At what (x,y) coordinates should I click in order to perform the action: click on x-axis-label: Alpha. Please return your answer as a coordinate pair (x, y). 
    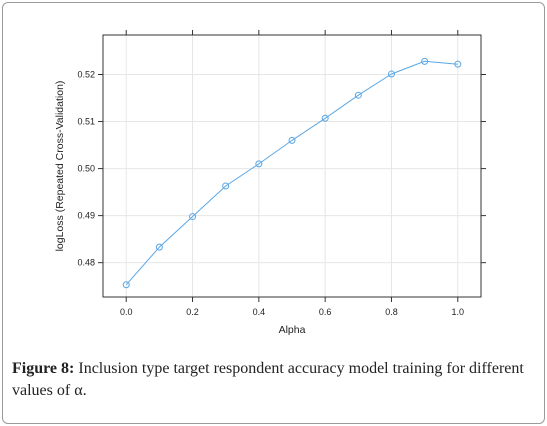
    Looking at the image, I should click on (292, 330).